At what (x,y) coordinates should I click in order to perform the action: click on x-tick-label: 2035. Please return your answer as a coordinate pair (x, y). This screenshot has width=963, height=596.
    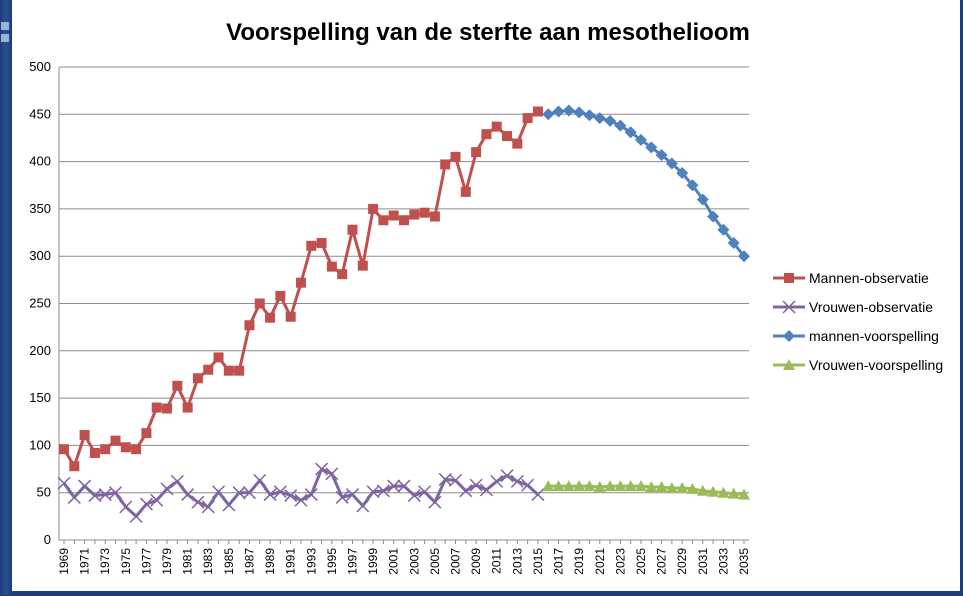
    Looking at the image, I should click on (744, 561).